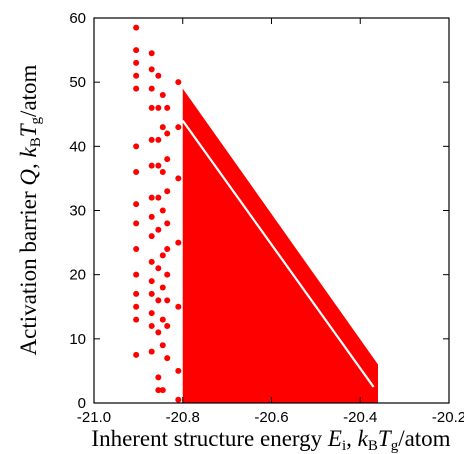 The height and width of the screenshot is (454, 464). I want to click on x-axis-title: Inherent structure energy Ei, kBTg/atom, so click(270, 440).